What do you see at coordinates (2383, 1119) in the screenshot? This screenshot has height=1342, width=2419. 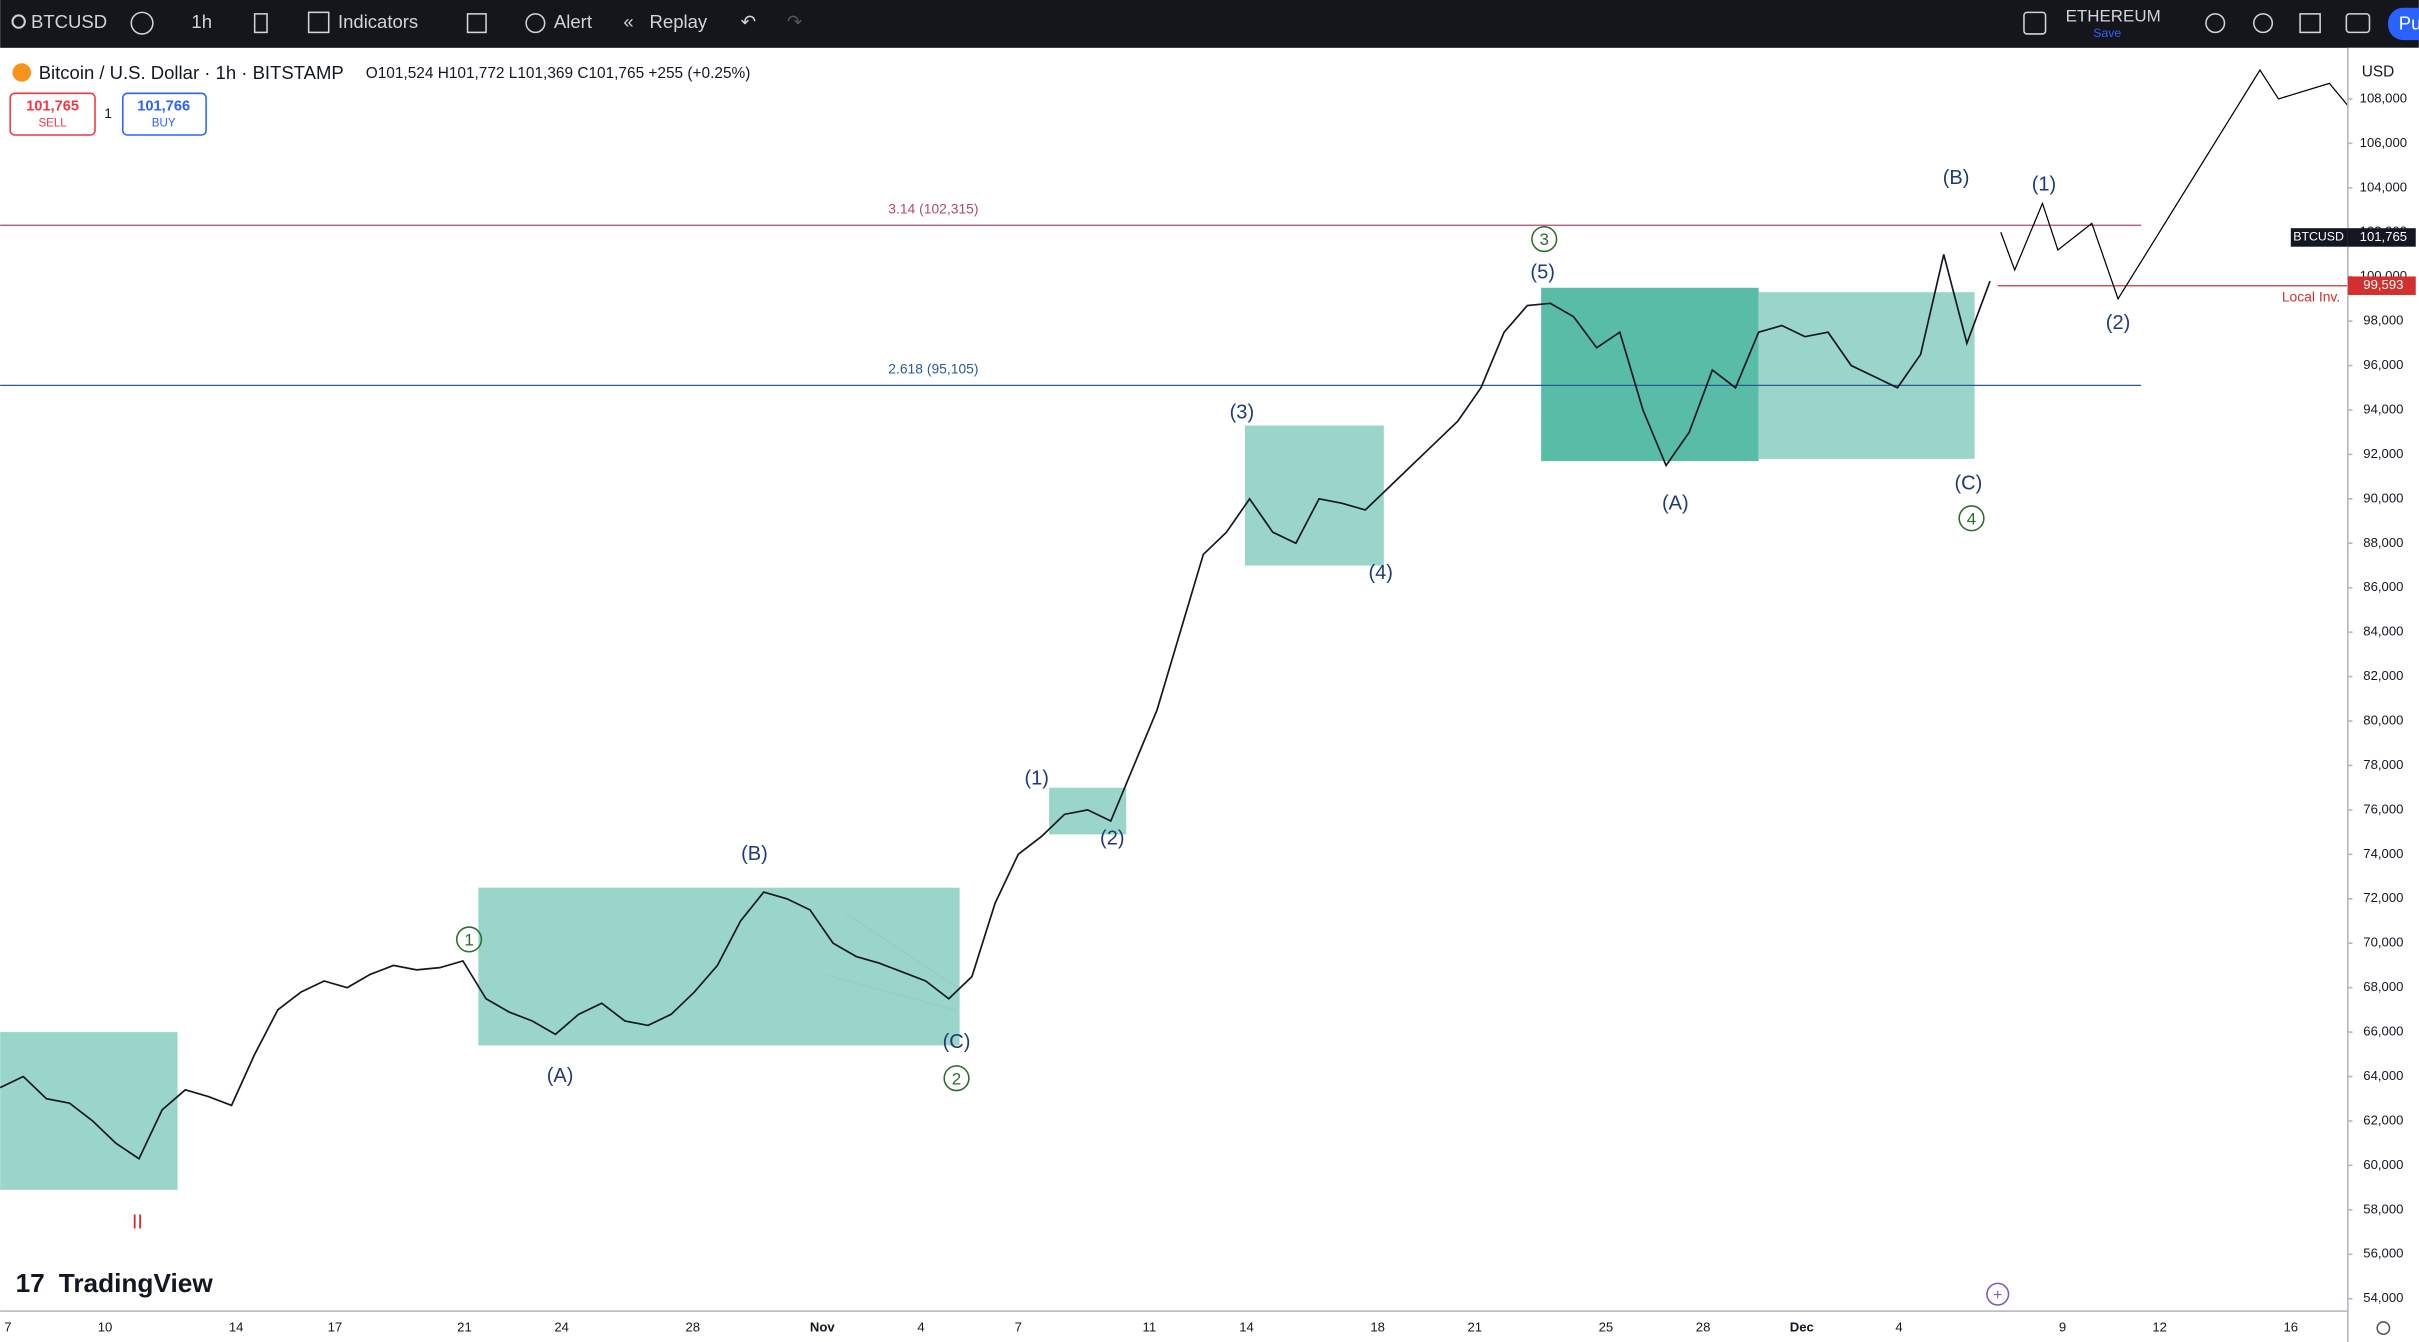 I see `y-tick-label: 62,000` at bounding box center [2383, 1119].